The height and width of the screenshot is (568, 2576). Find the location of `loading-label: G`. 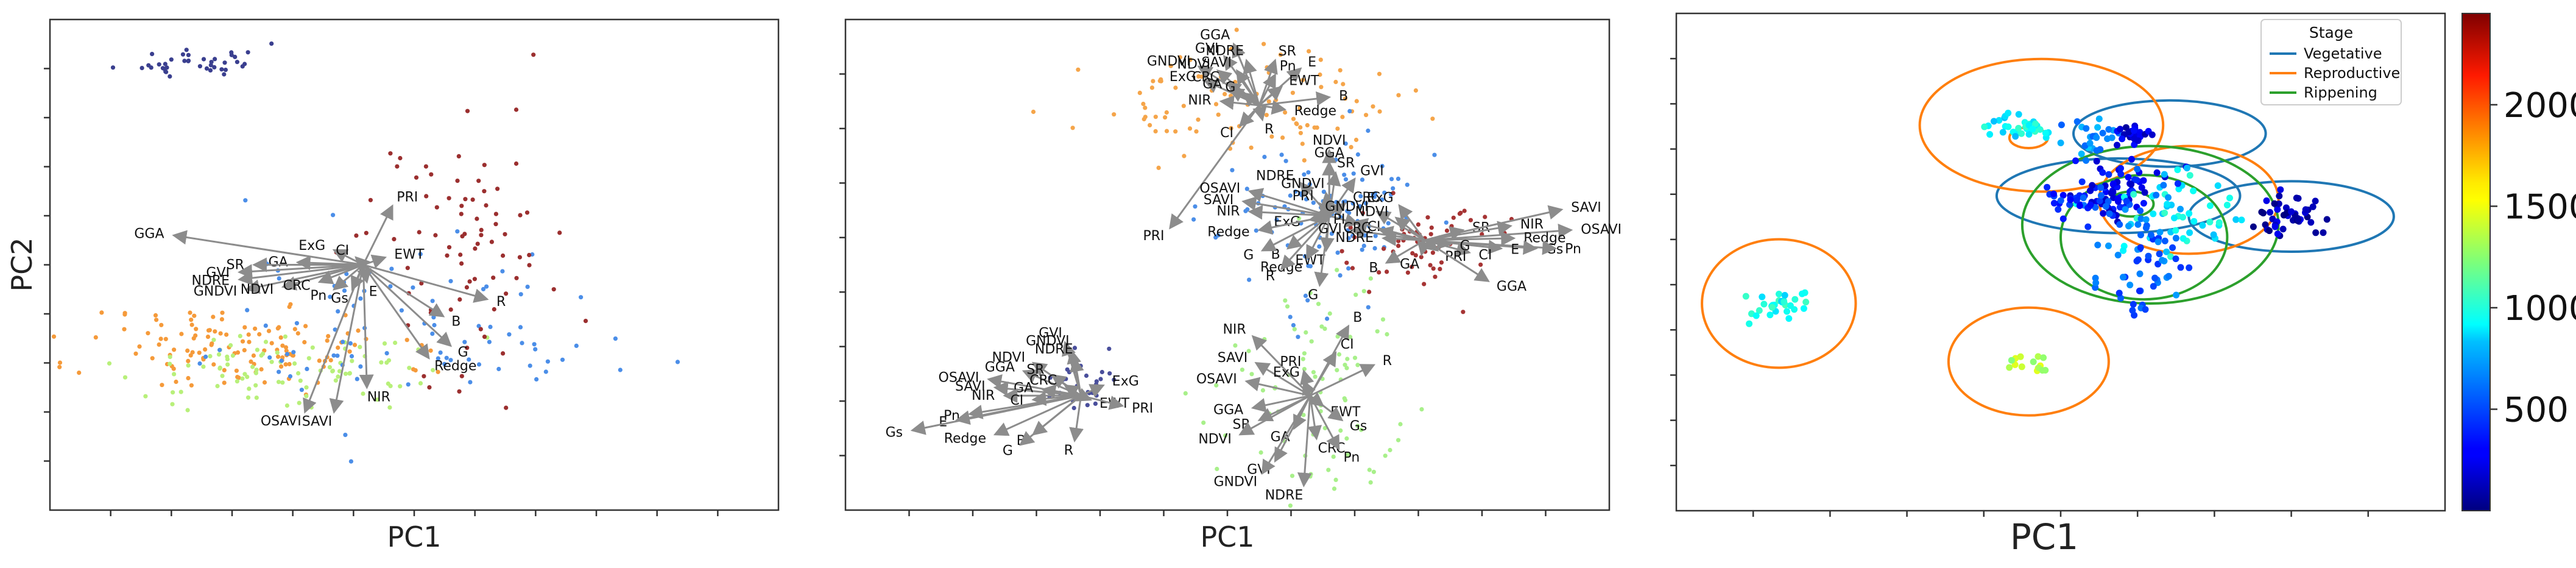

loading-label: G is located at coordinates (1230, 87).